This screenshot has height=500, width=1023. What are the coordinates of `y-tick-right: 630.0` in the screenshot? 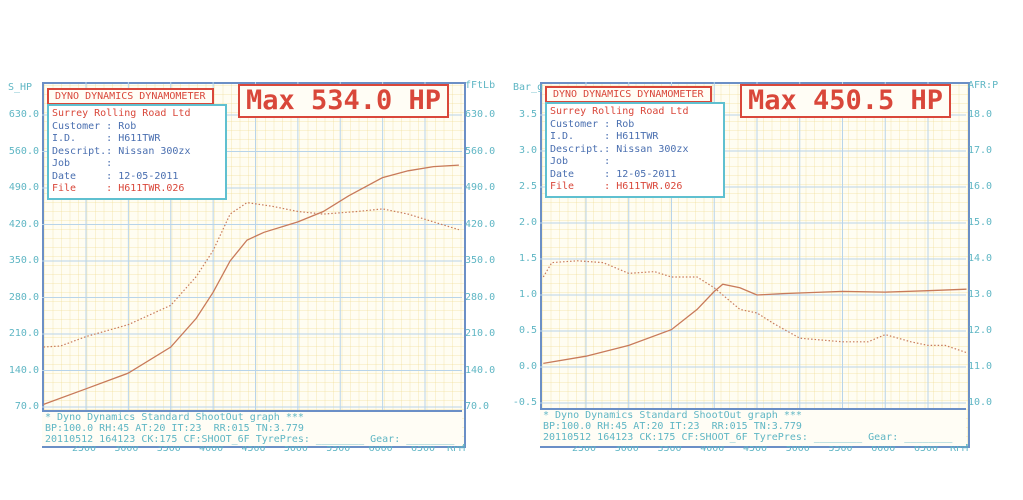 It's located at (480, 114).